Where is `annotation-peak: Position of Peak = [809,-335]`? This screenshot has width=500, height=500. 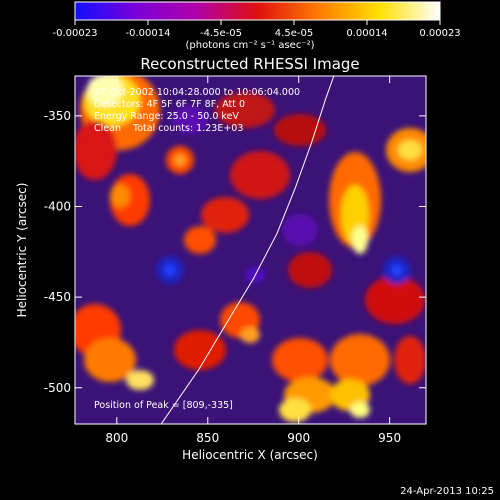 annotation-peak: Position of Peak = [809,-335] is located at coordinates (163, 405).